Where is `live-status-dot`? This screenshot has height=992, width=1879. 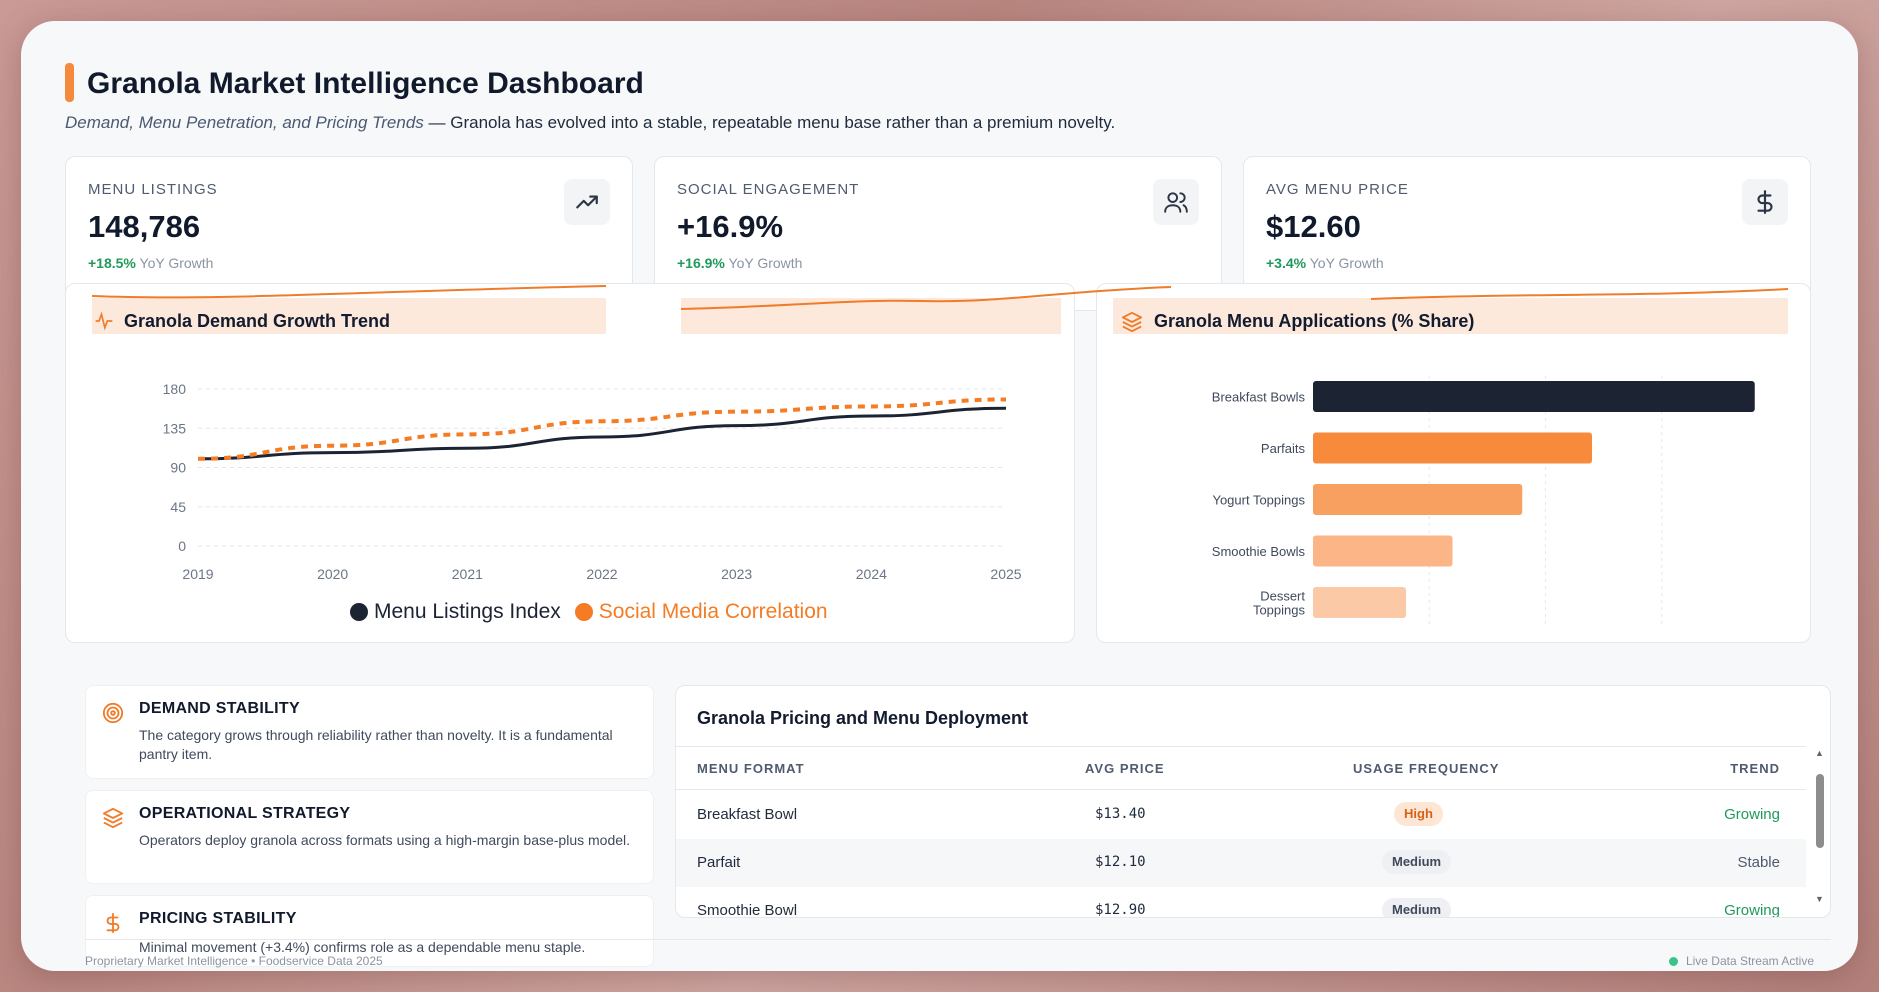
live-status-dot is located at coordinates (1673, 962).